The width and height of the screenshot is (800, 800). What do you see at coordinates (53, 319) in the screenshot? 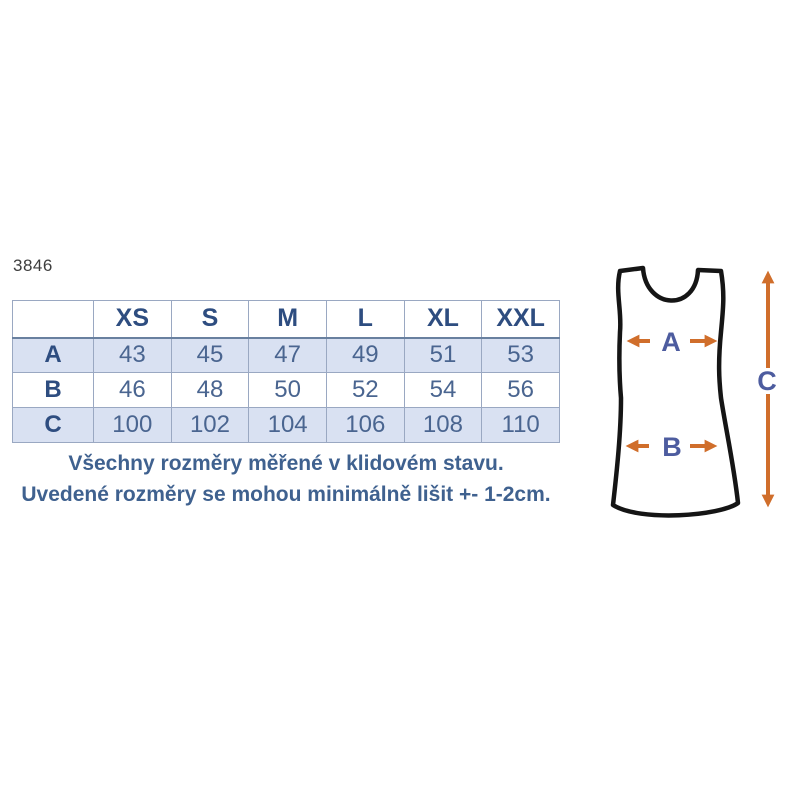
I see `corner-cell` at bounding box center [53, 319].